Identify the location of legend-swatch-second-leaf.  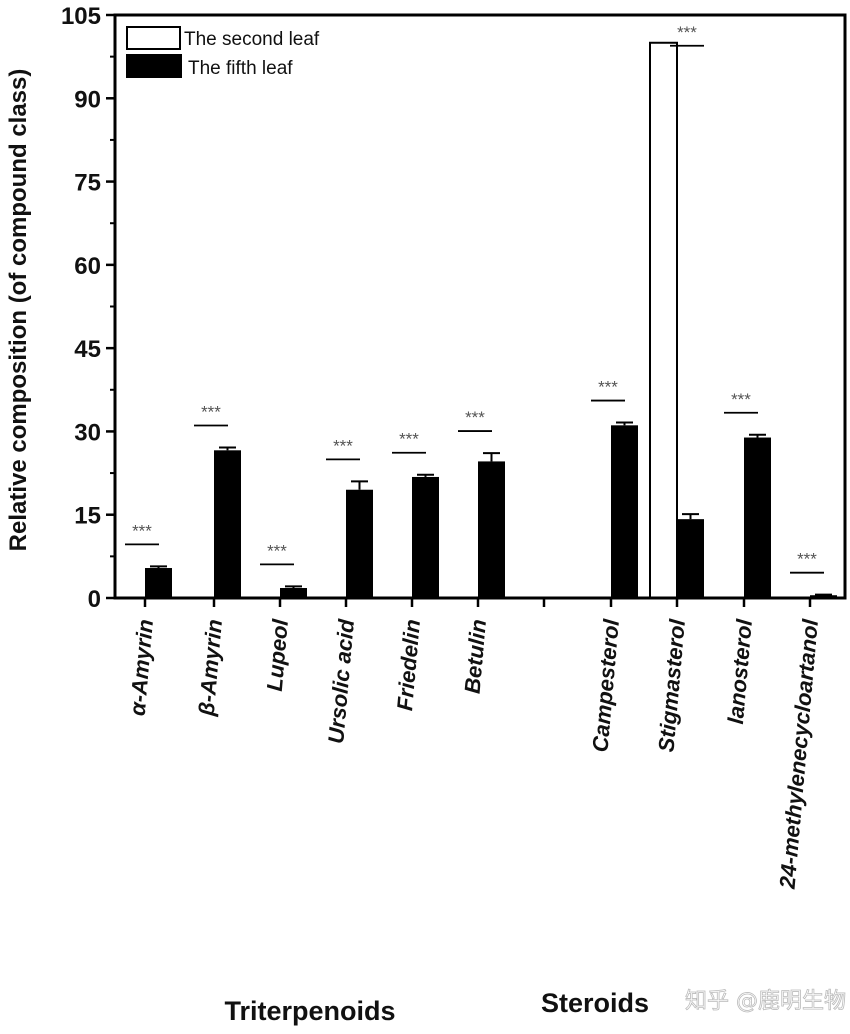
(153, 38).